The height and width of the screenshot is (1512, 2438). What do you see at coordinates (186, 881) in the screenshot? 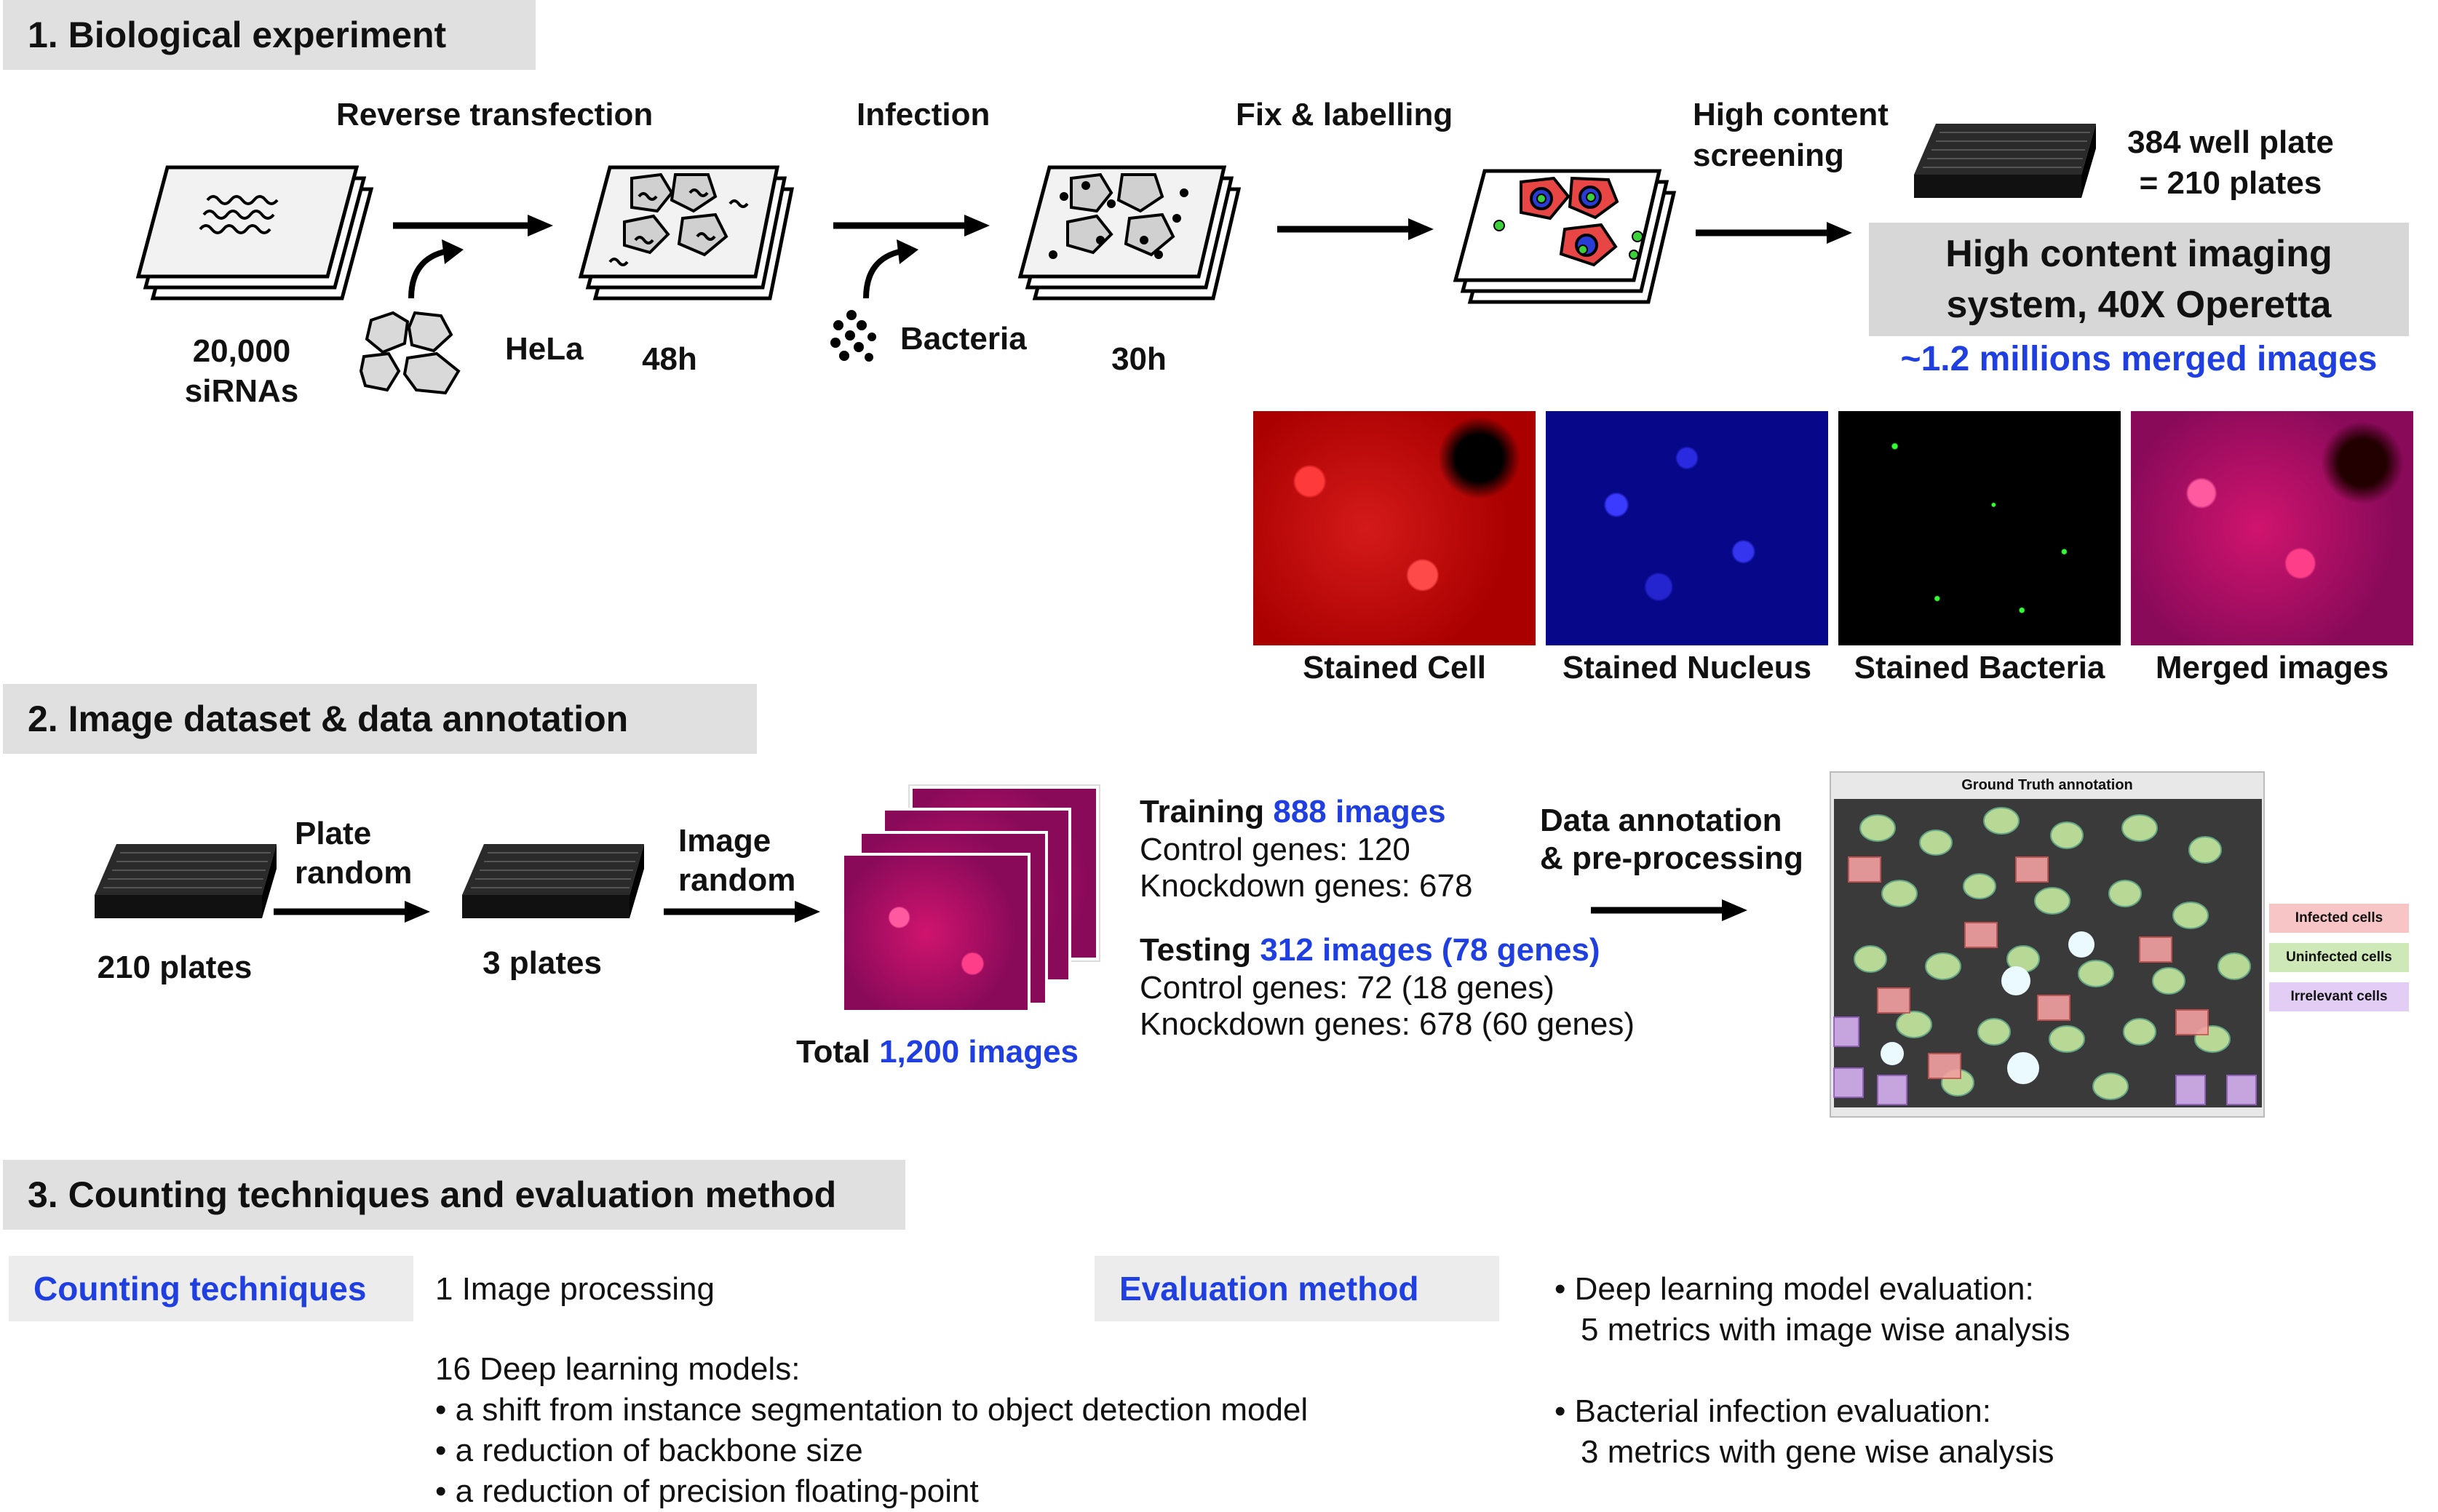
I see `well-plate-stack-icon` at bounding box center [186, 881].